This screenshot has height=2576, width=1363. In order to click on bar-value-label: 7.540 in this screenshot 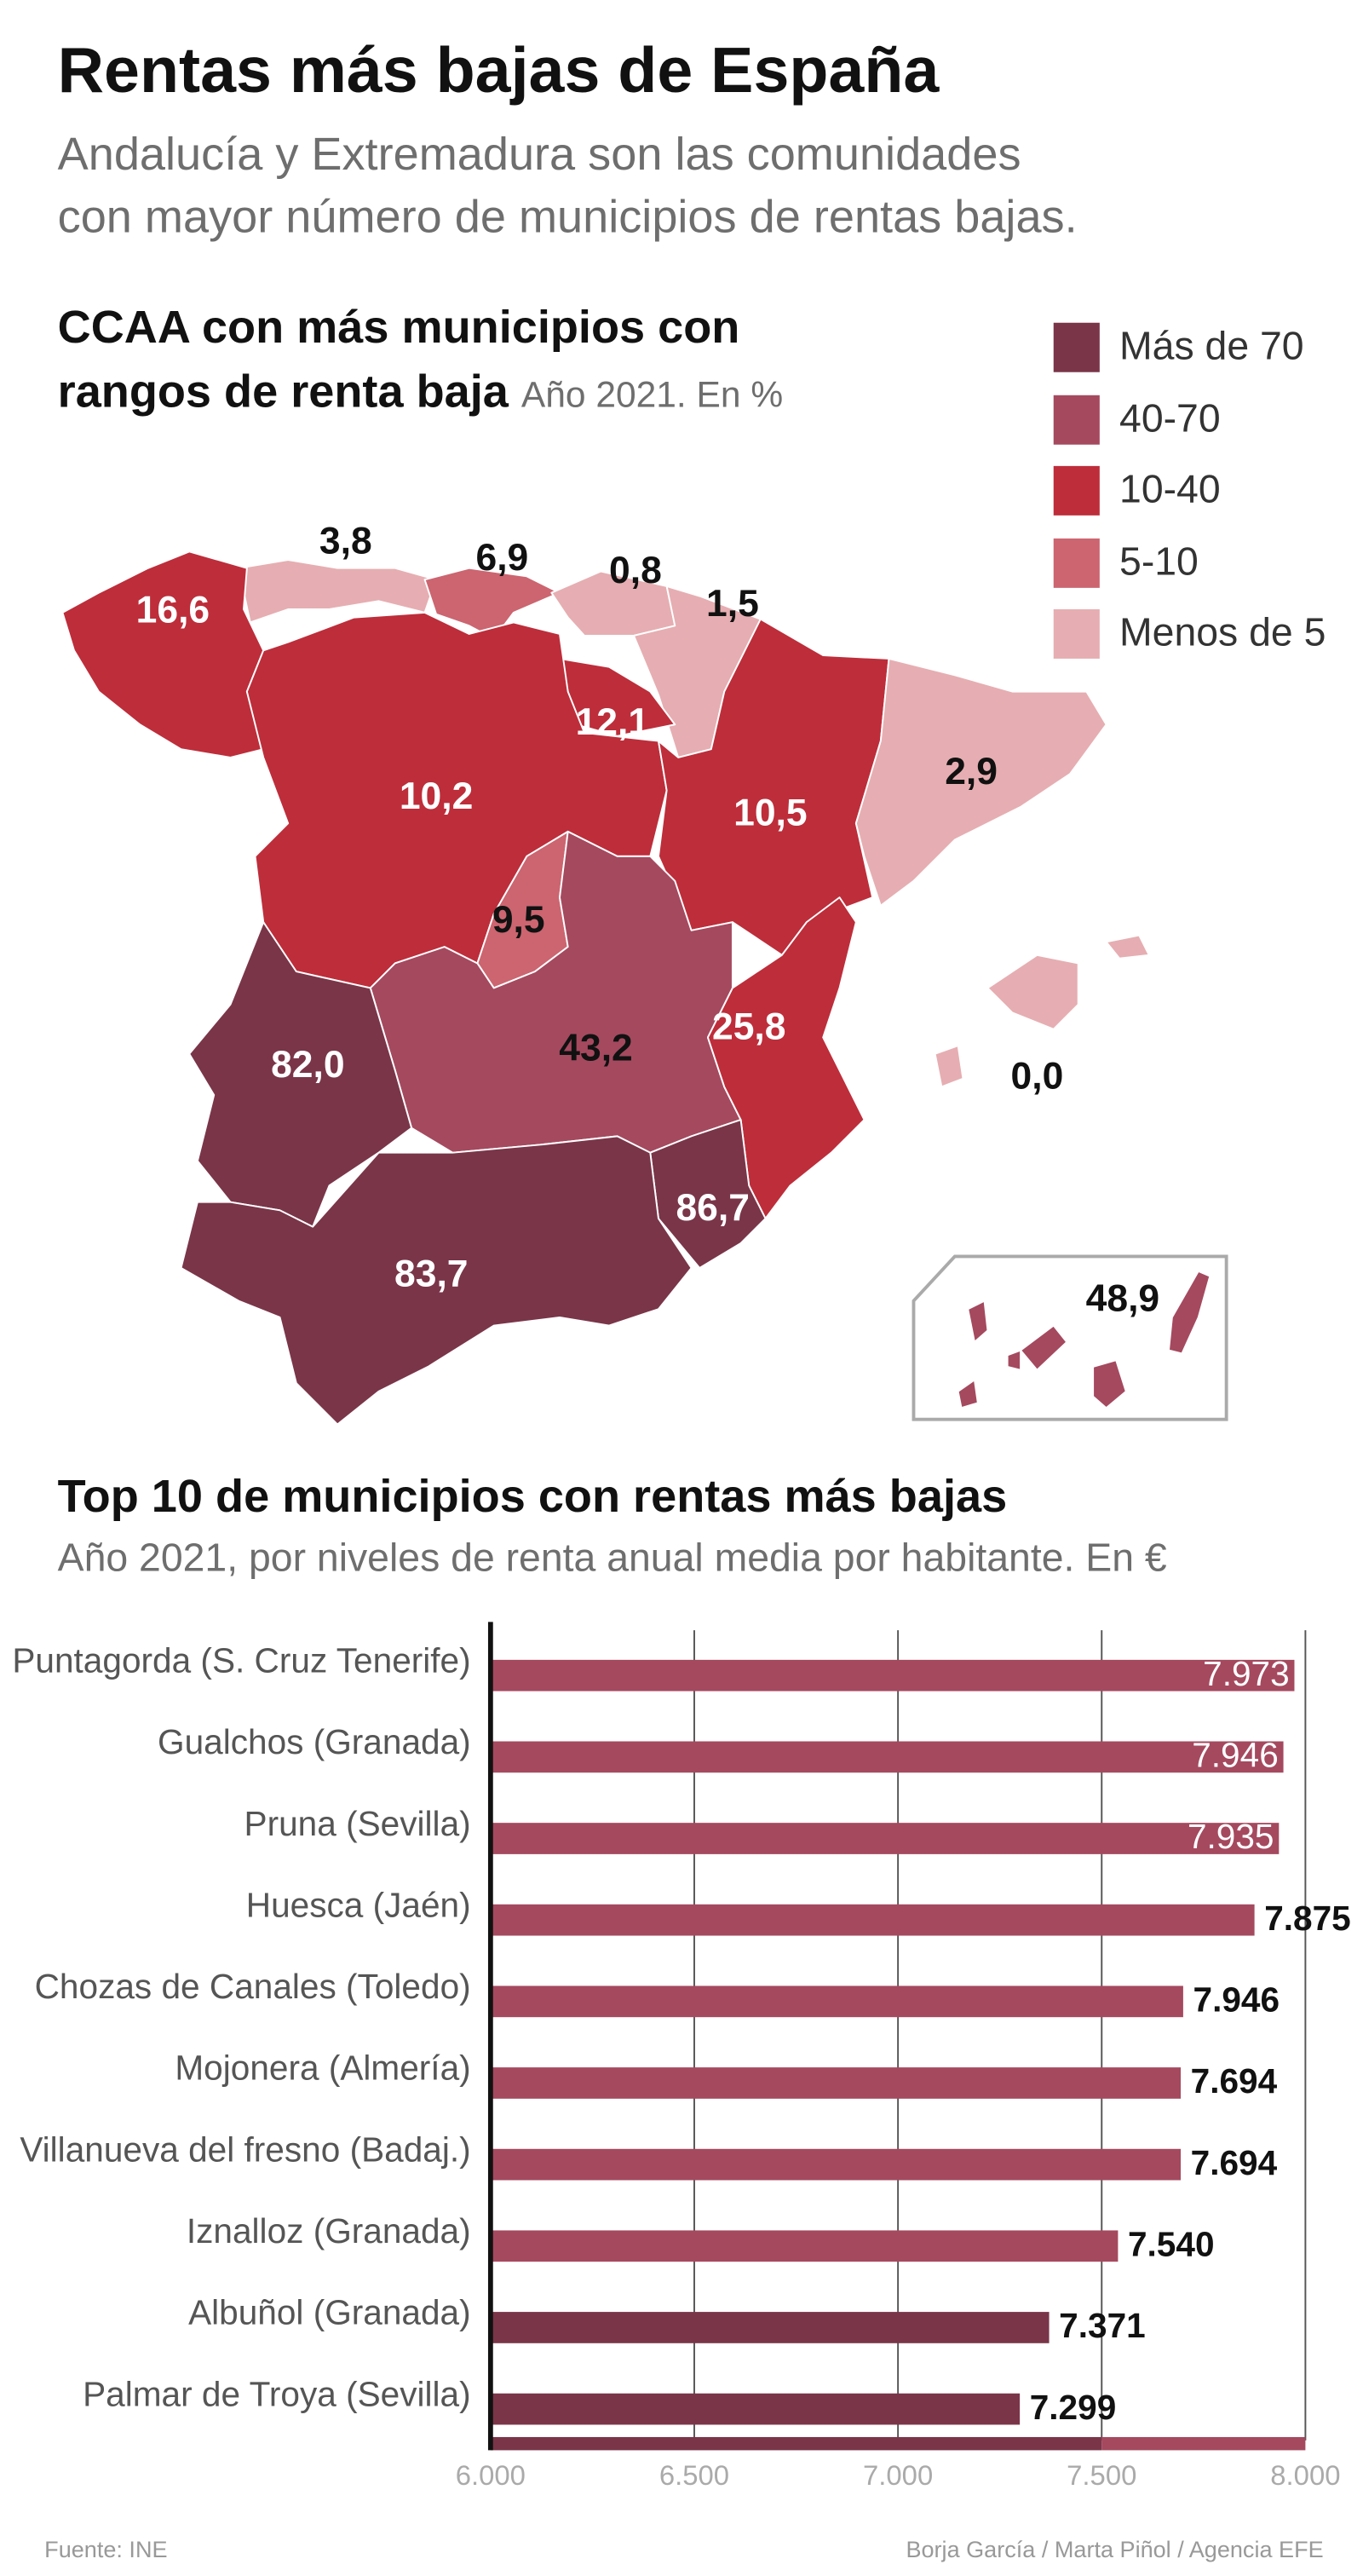, I will do `click(1171, 2243)`.